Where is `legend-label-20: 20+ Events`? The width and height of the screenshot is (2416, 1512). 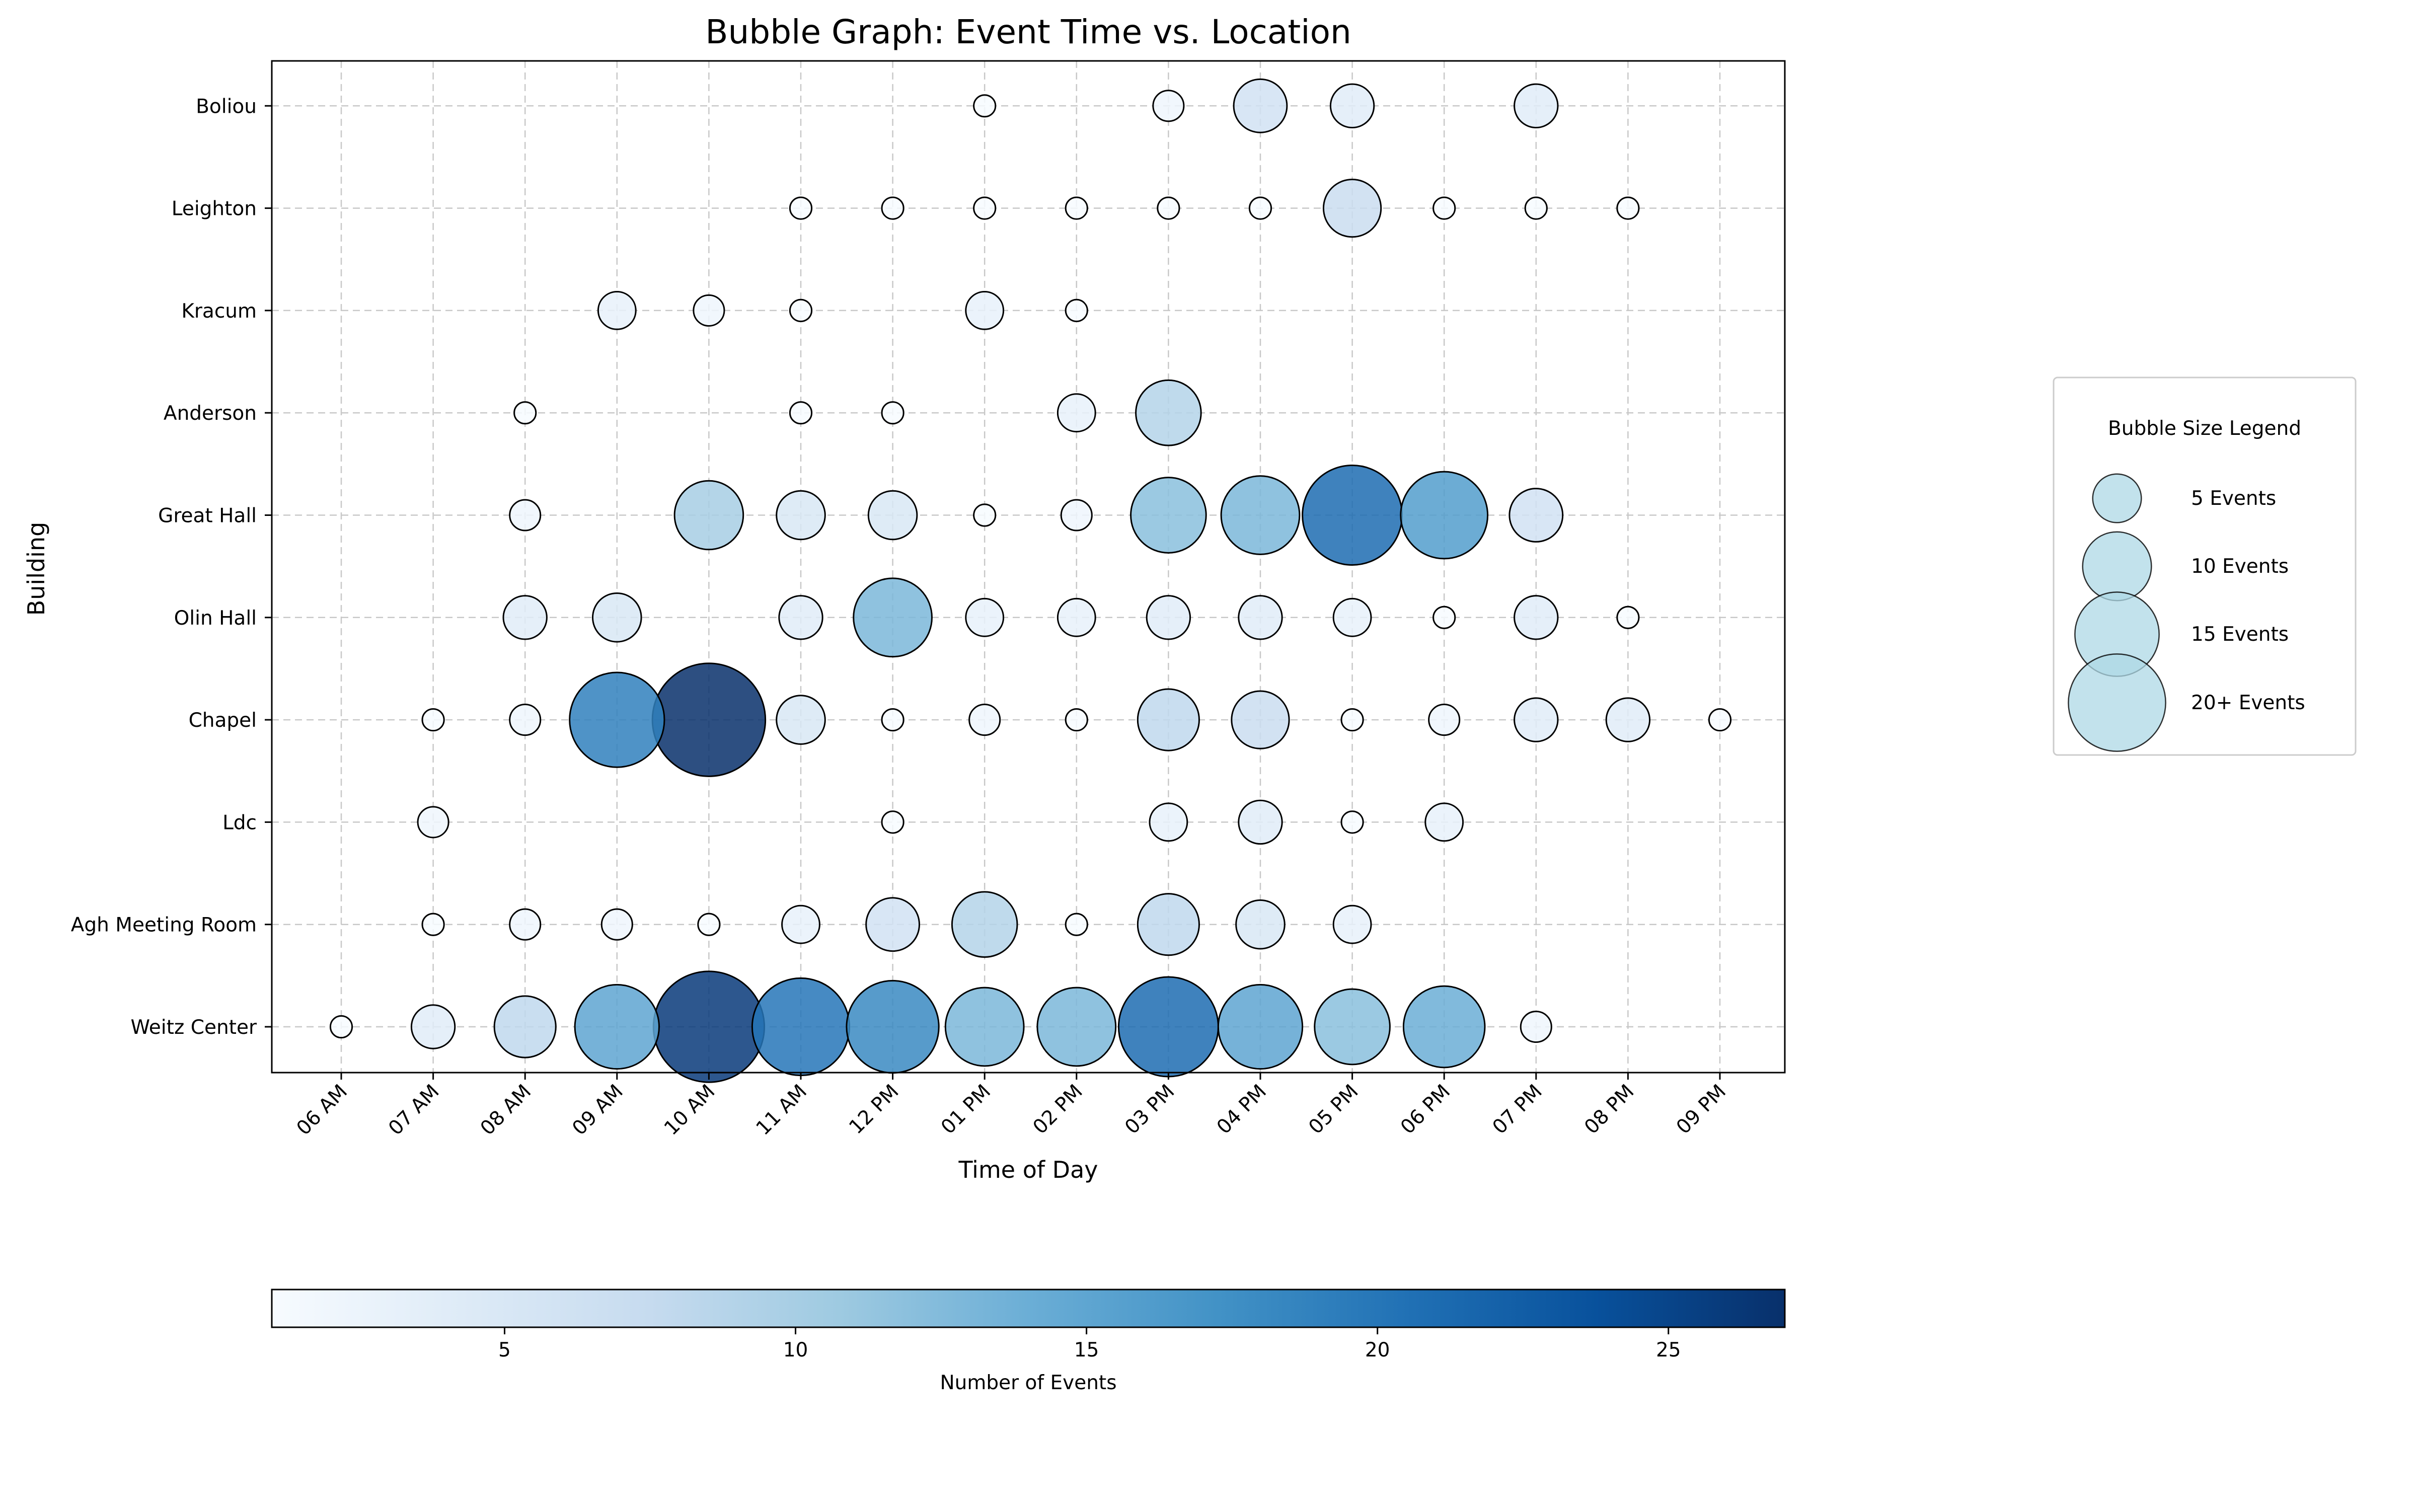
legend-label-20: 20+ Events is located at coordinates (2248, 703).